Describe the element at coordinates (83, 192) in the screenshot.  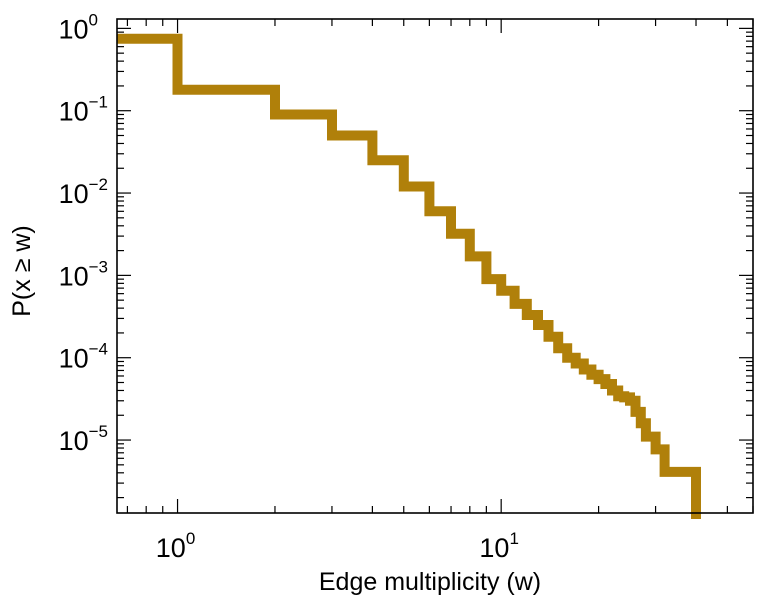
I see `y-tick-label: 10⁻²` at that location.